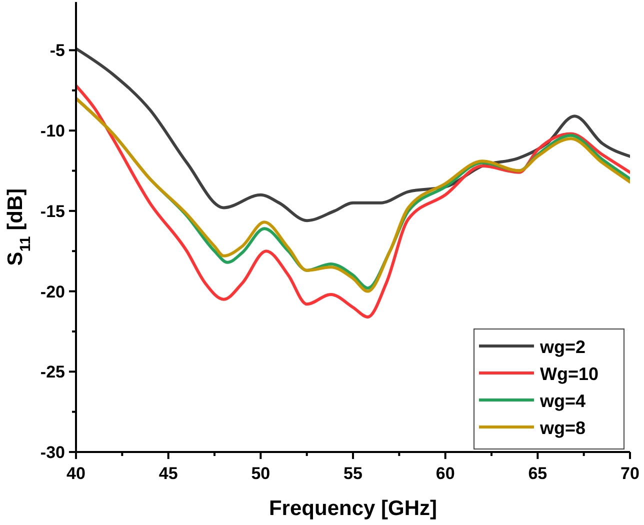 This screenshot has height=525, width=644. What do you see at coordinates (76, 473) in the screenshot?
I see `x-tick-label: 40` at bounding box center [76, 473].